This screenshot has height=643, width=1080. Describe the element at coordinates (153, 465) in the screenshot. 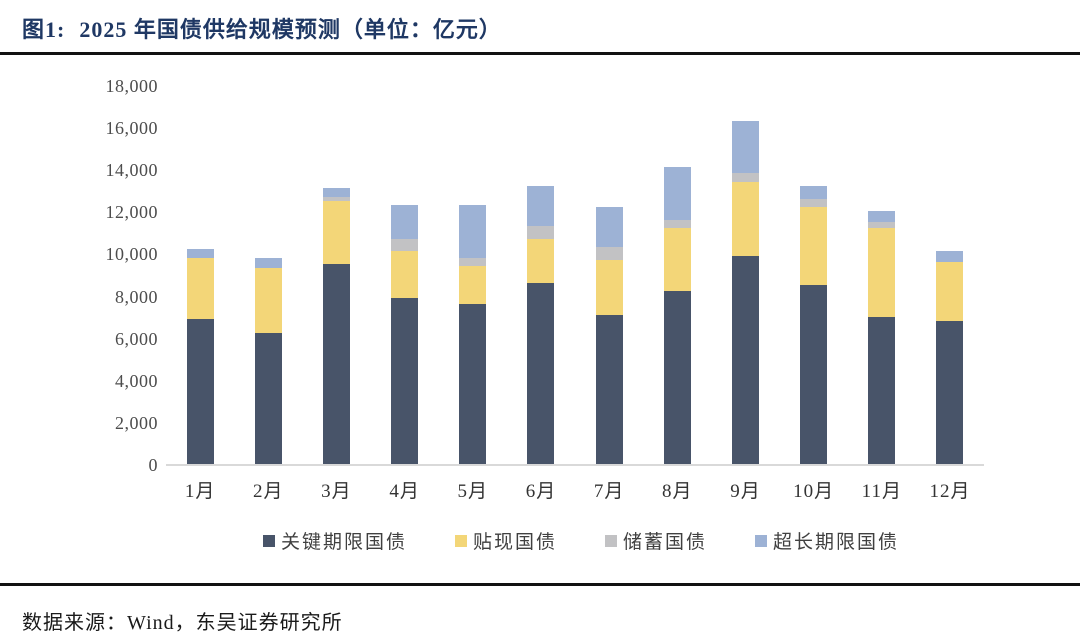

I see `y-tick-label: 0` at that location.